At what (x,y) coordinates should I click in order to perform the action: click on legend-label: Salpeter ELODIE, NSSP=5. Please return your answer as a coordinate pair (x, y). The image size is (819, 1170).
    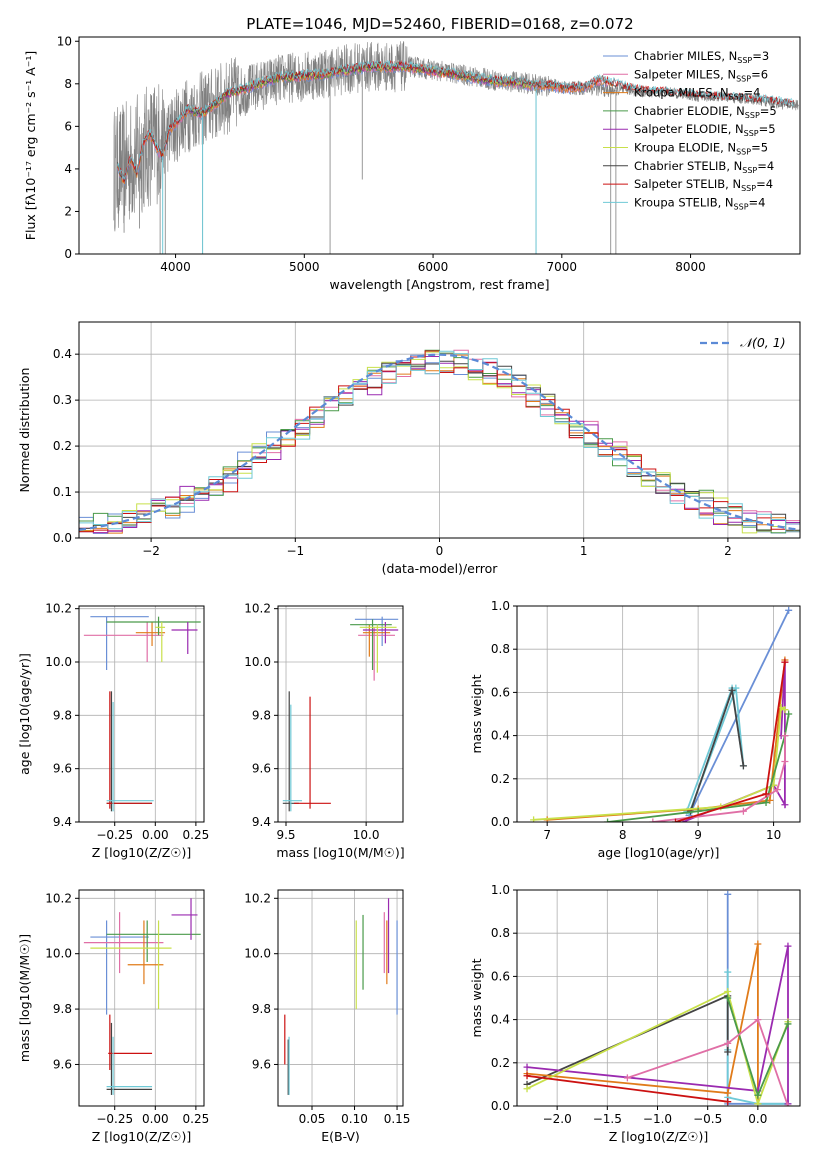
    Looking at the image, I should click on (705, 130).